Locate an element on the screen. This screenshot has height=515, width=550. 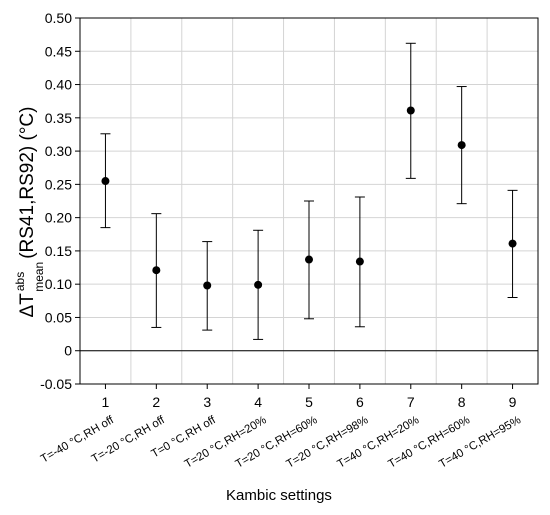
y-tick-label: 0.05 is located at coordinates (58, 317).